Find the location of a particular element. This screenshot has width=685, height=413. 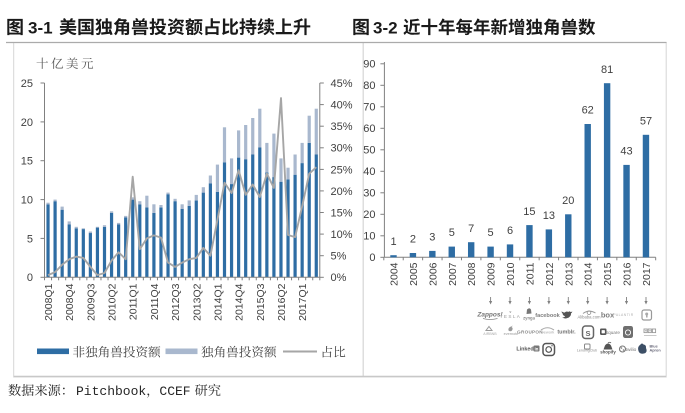

svg-text: 2017Q1 is located at coordinates (303, 302).